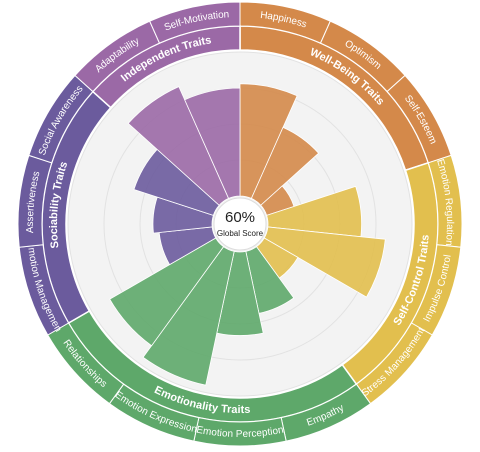 The height and width of the screenshot is (452, 480). I want to click on center-circle, so click(240, 224).